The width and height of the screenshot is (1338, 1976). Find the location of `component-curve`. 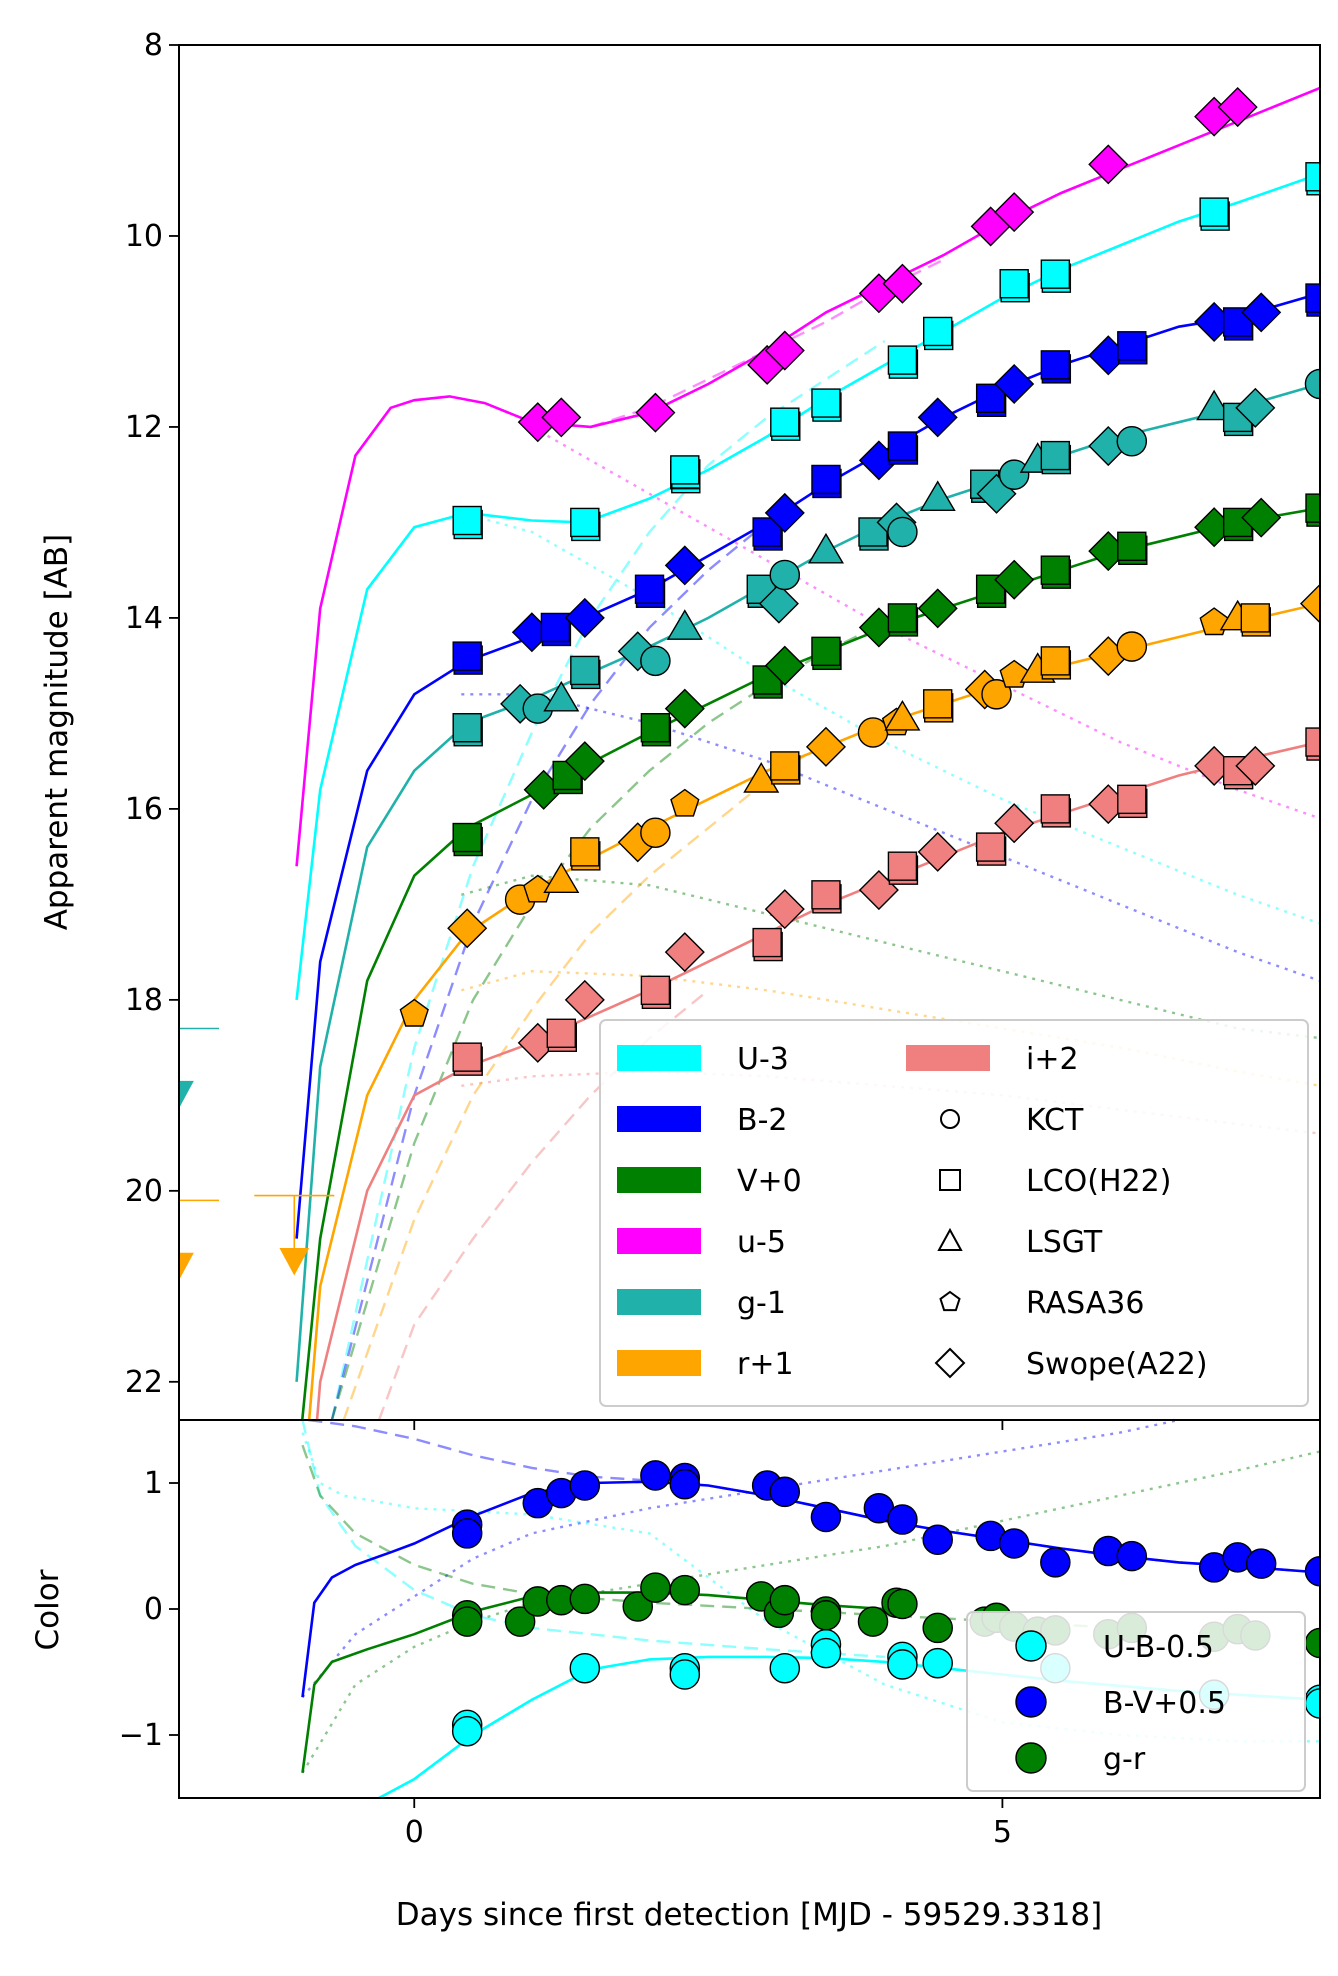

component-curve is located at coordinates (890, 957).